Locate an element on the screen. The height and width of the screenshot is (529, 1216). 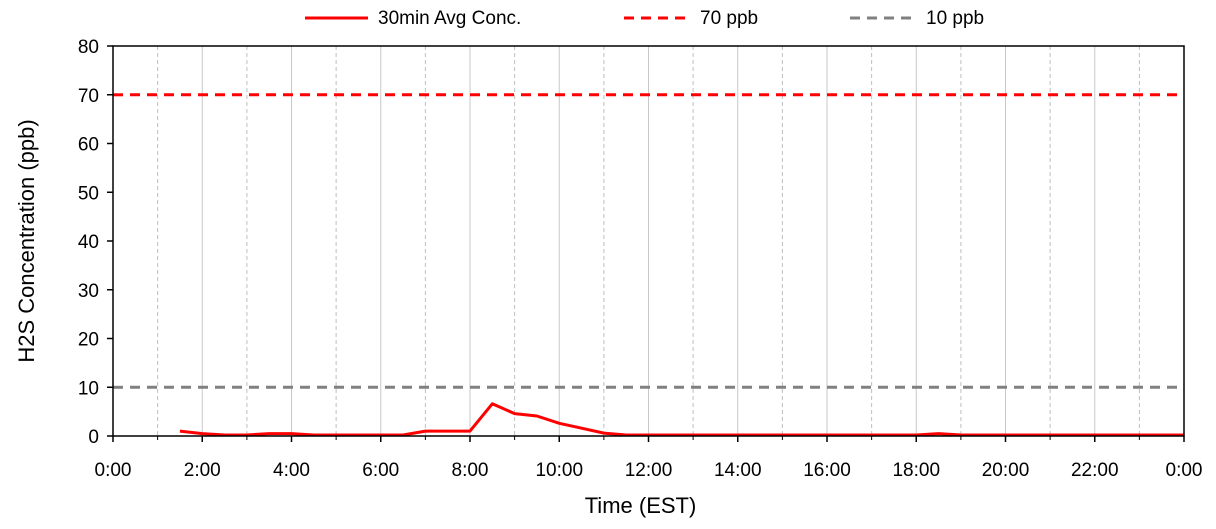
x-tick-label: 10:00 is located at coordinates (559, 470).